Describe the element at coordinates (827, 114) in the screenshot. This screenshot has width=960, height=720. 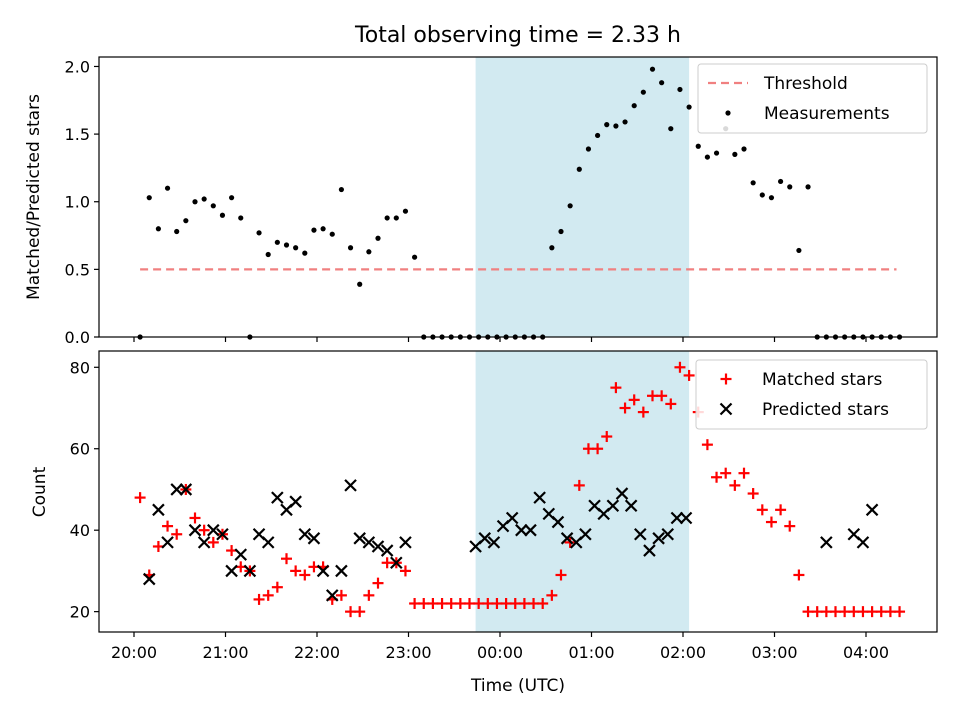
I see `legend-label: Measurements` at that location.